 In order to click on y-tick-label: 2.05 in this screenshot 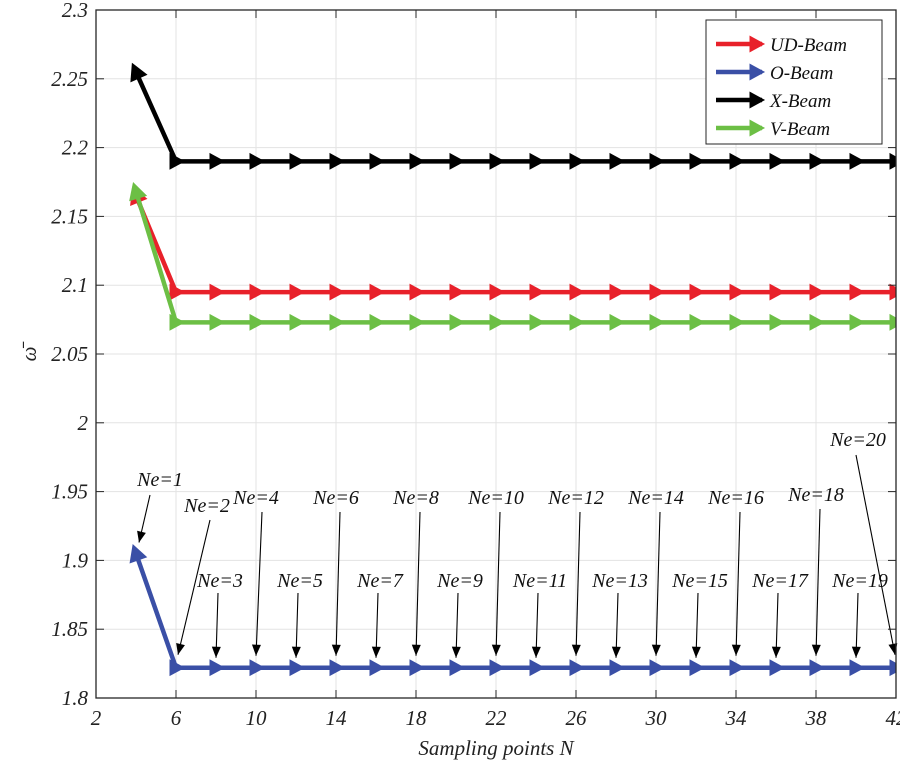, I will do `click(69, 354)`.